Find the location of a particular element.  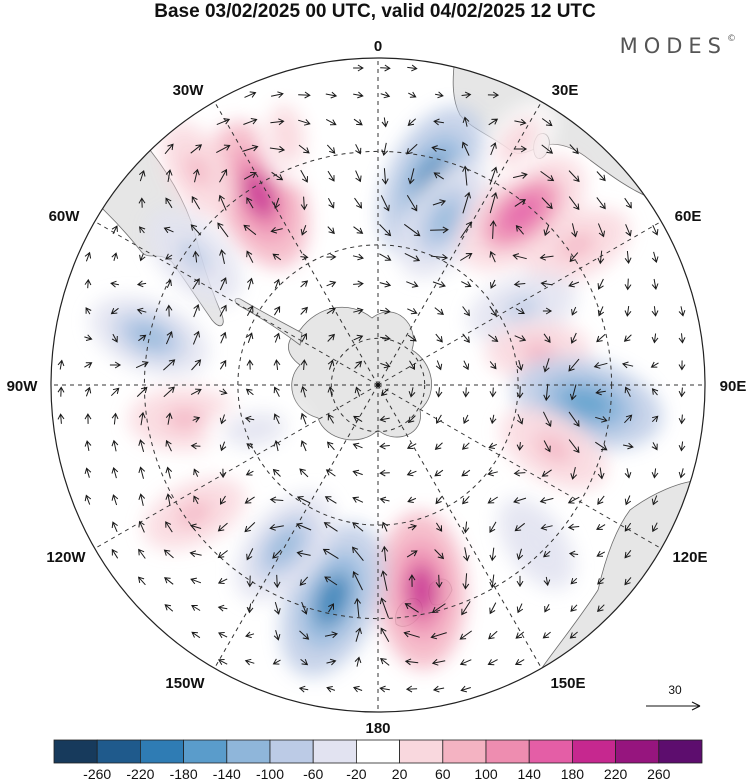

lon-label-30e: 30E is located at coordinates (565, 90).